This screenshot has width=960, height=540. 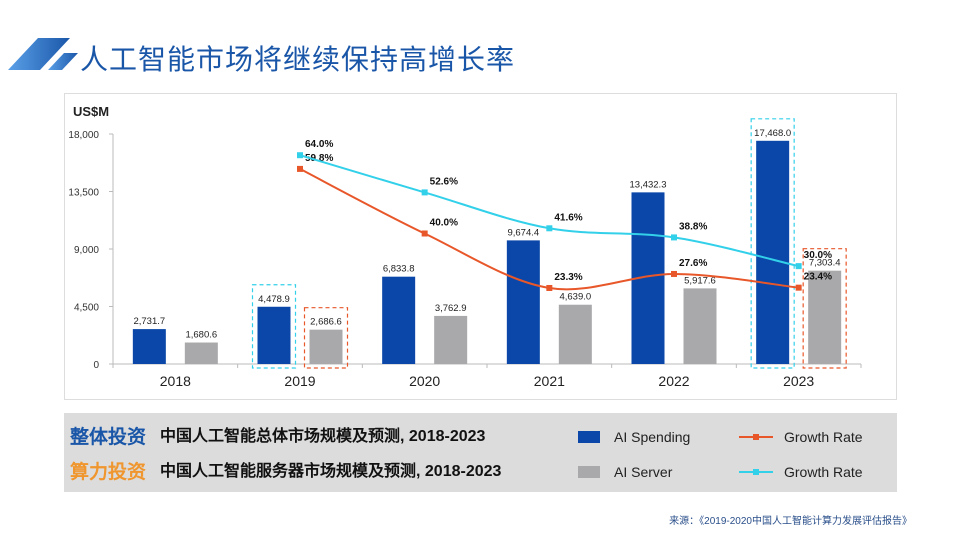 What do you see at coordinates (549, 211) in the screenshot?
I see `growth-rate-line` at bounding box center [549, 211].